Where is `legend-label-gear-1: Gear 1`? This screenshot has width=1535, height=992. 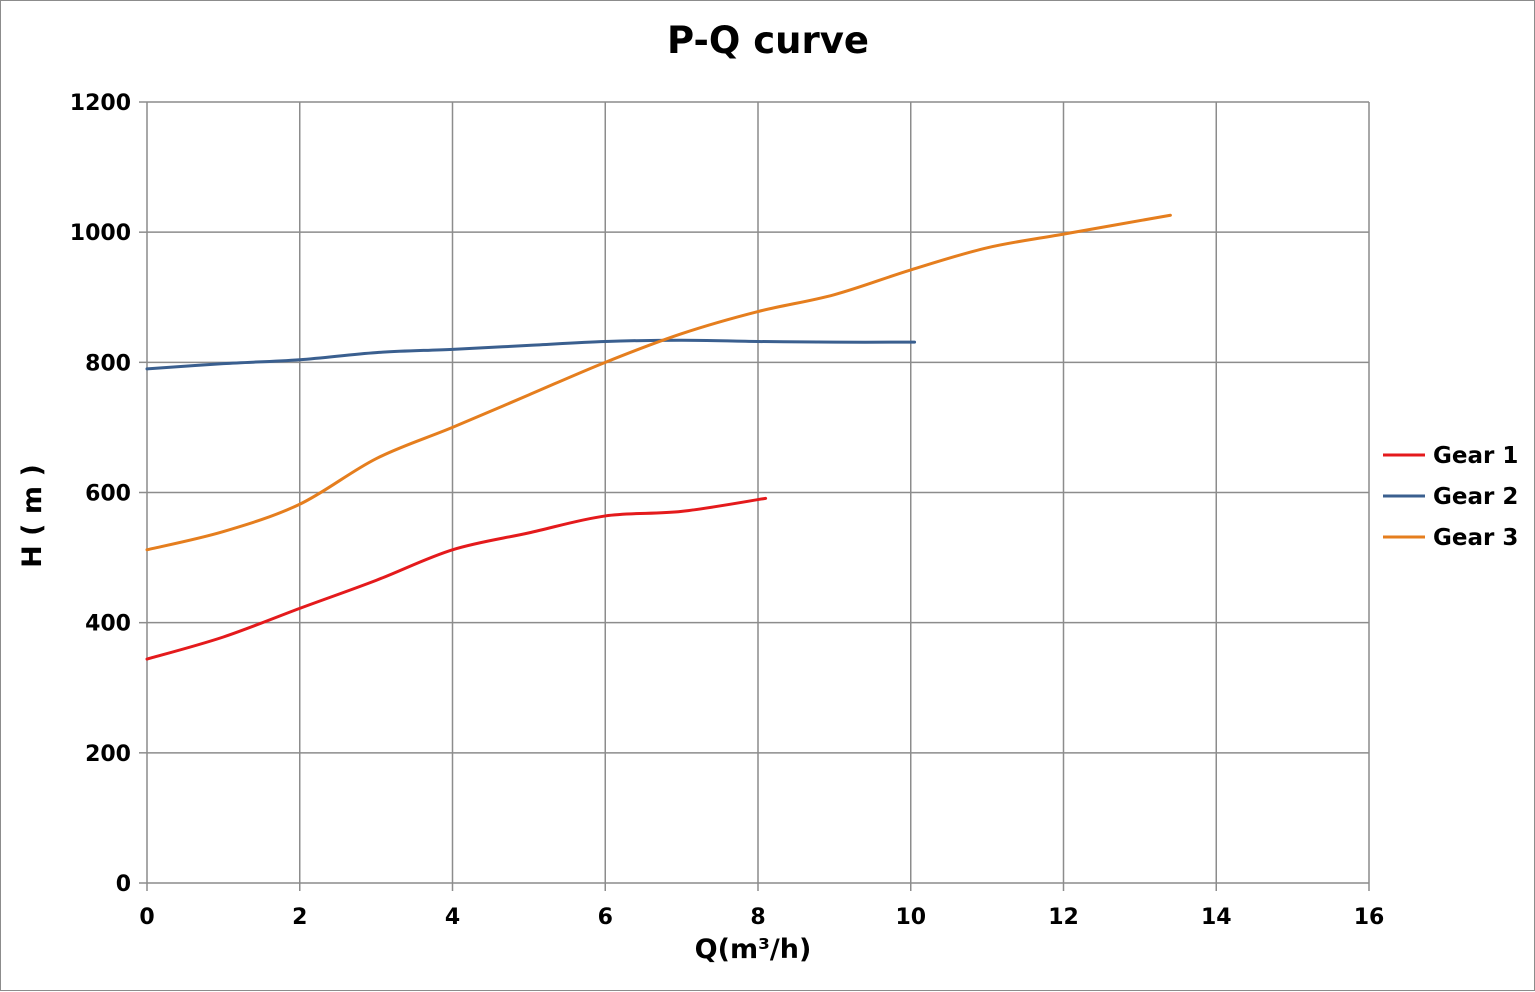 legend-label-gear-1: Gear 1 is located at coordinates (1475, 456).